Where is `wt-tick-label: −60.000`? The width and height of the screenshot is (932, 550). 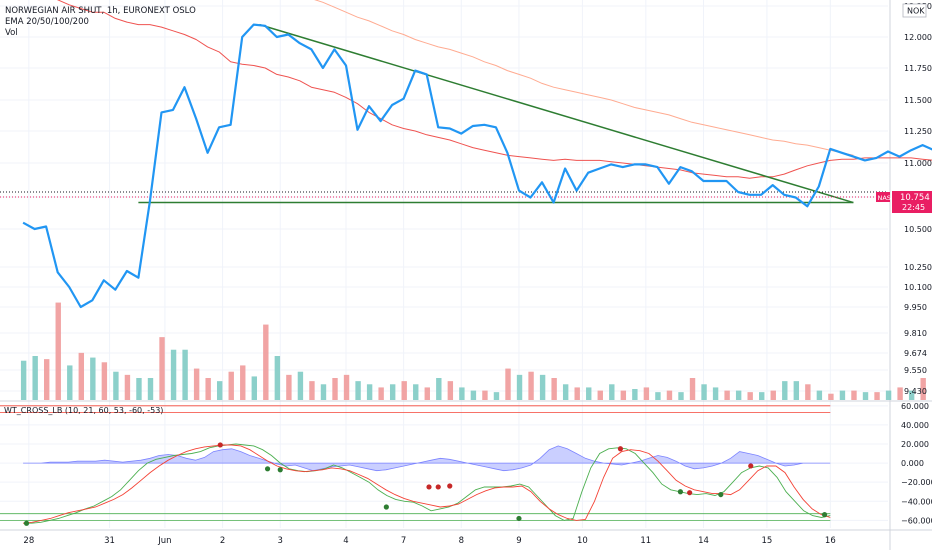 wt-tick-label: −60.000 is located at coordinates (916, 520).